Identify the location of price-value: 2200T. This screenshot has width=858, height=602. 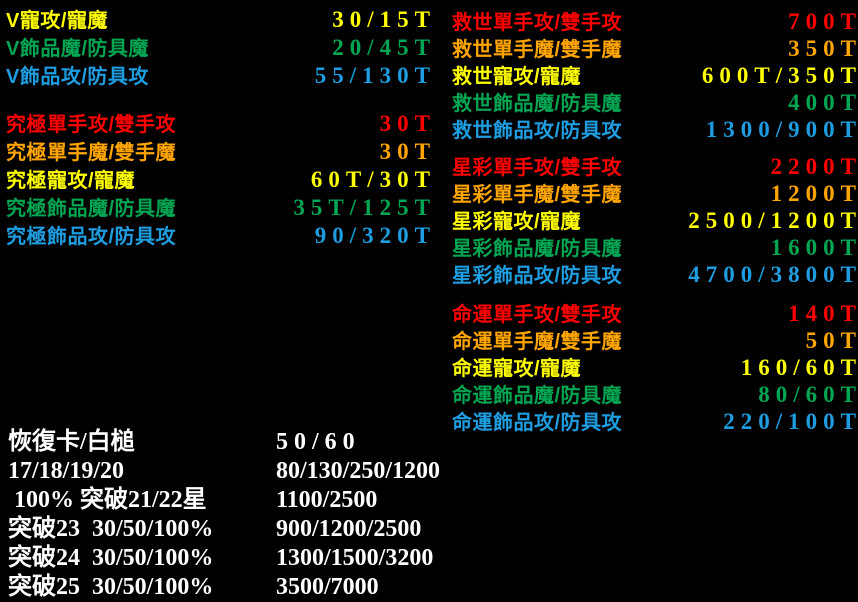
(814, 166).